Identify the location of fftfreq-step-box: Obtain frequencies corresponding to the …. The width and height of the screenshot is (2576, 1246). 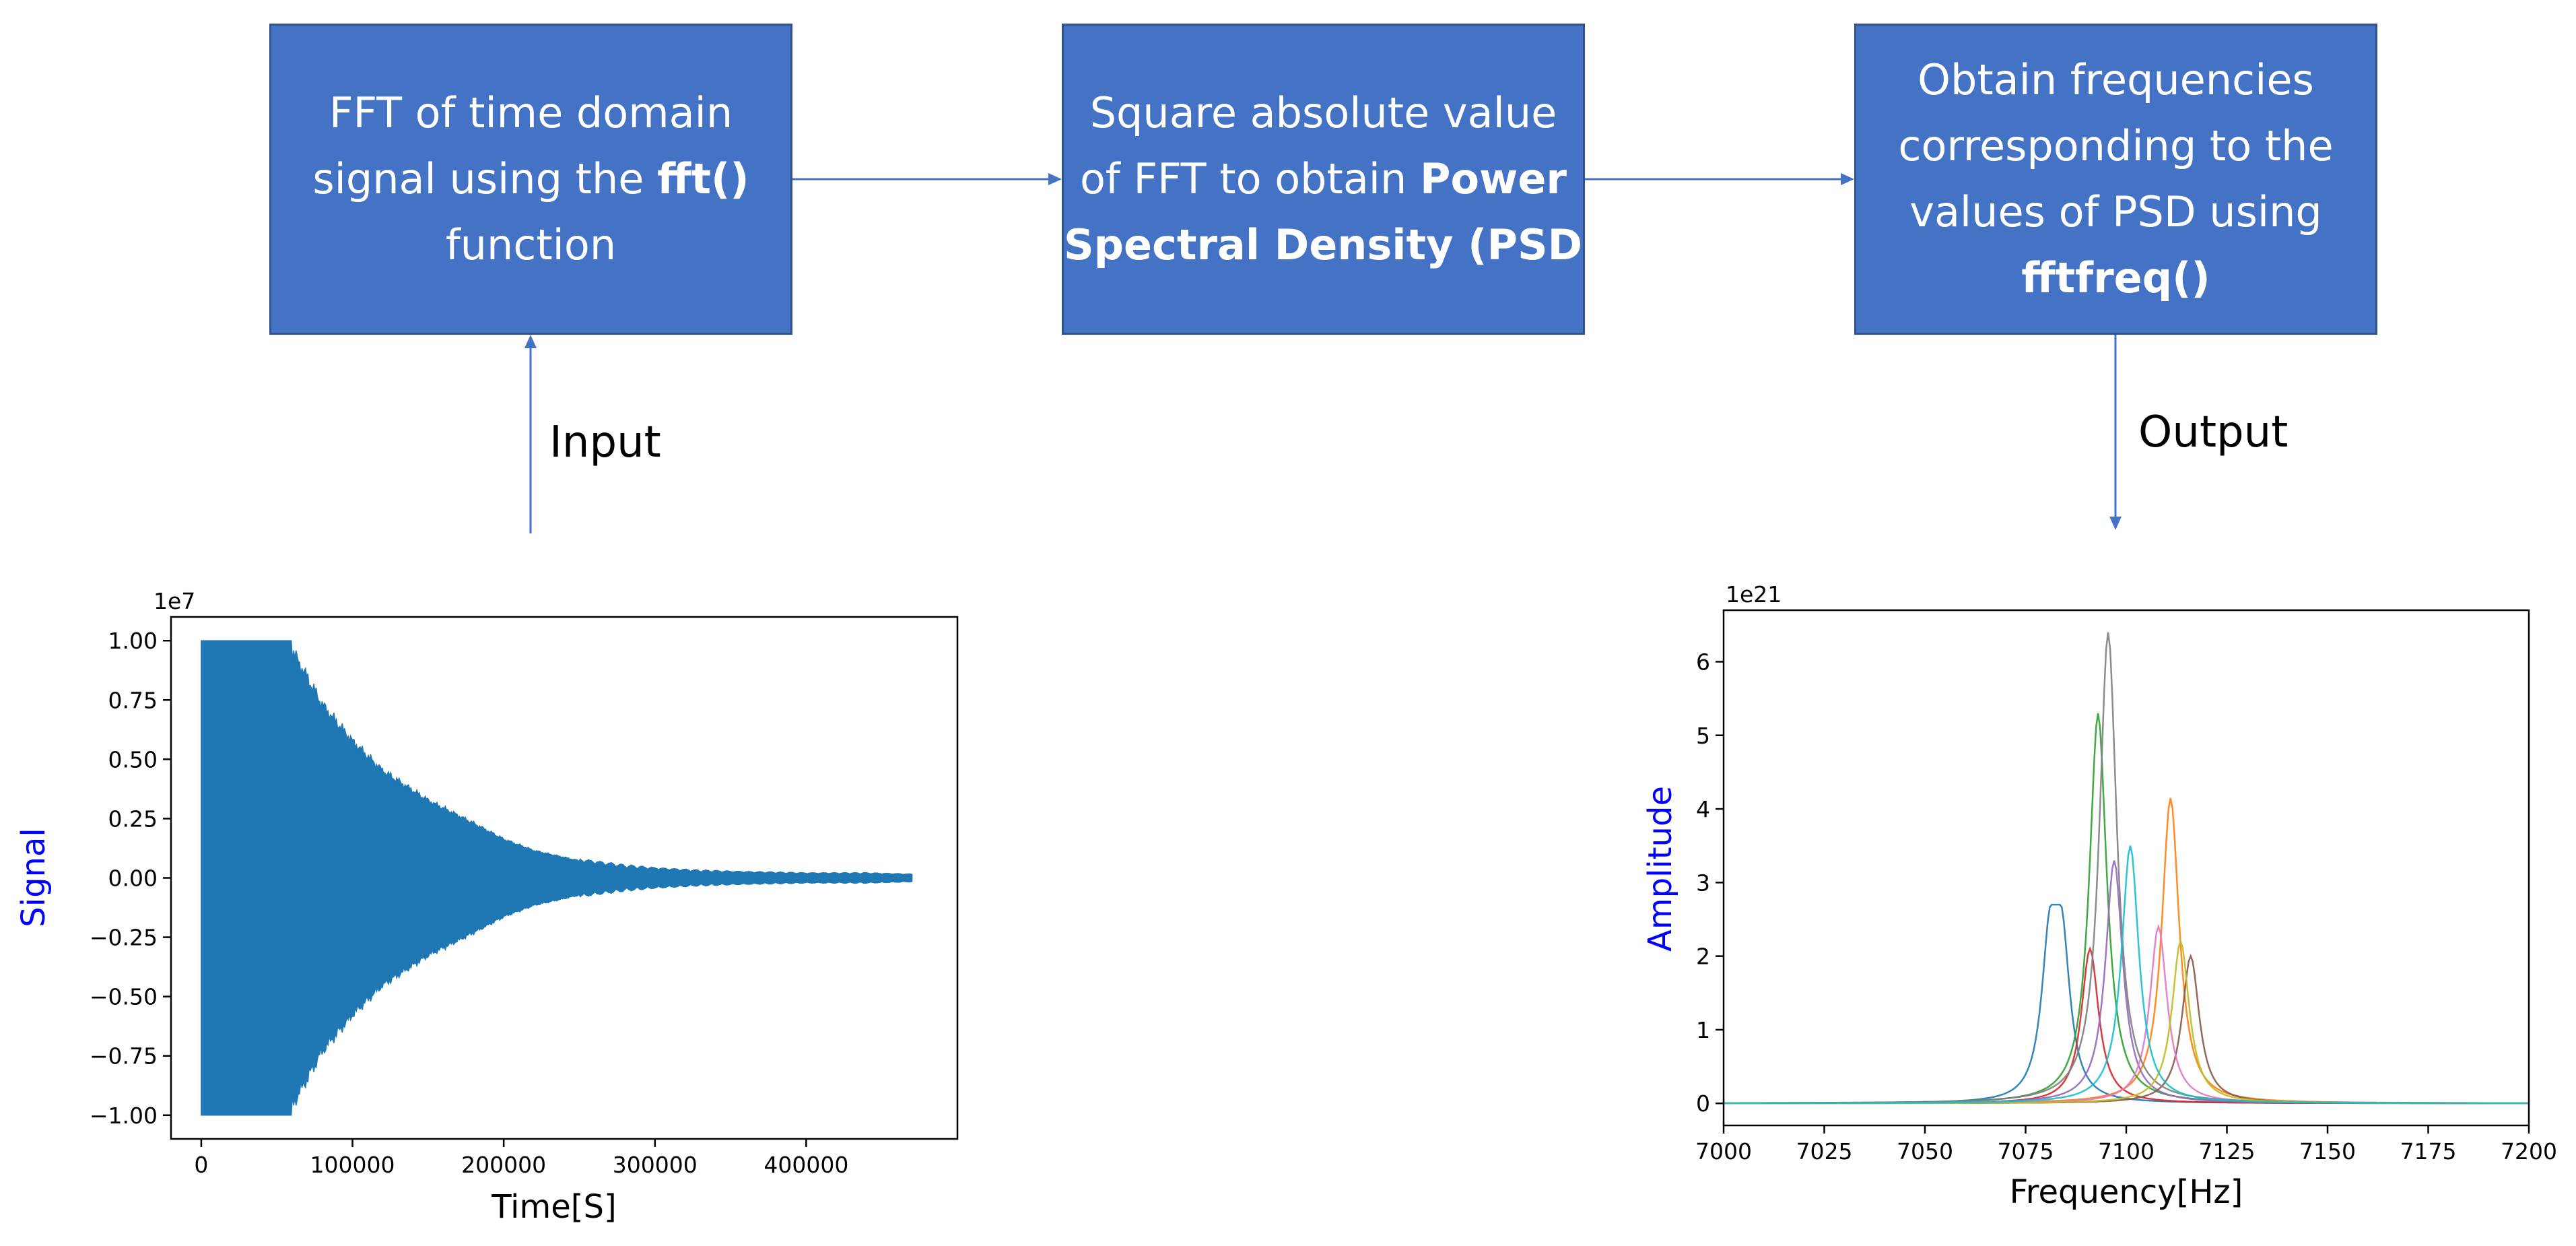
(2115, 179).